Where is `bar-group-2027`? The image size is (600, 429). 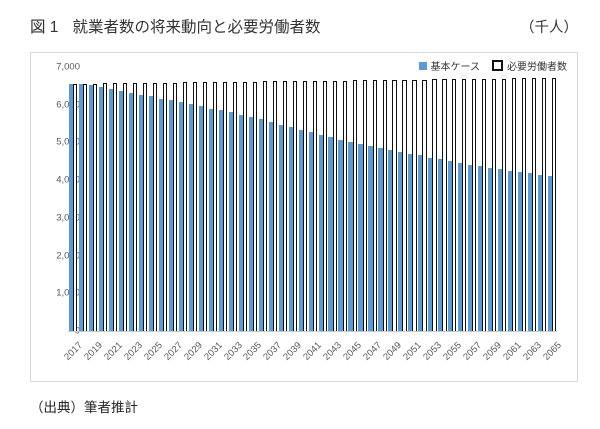
bar-group-2027 is located at coordinates (173, 199).